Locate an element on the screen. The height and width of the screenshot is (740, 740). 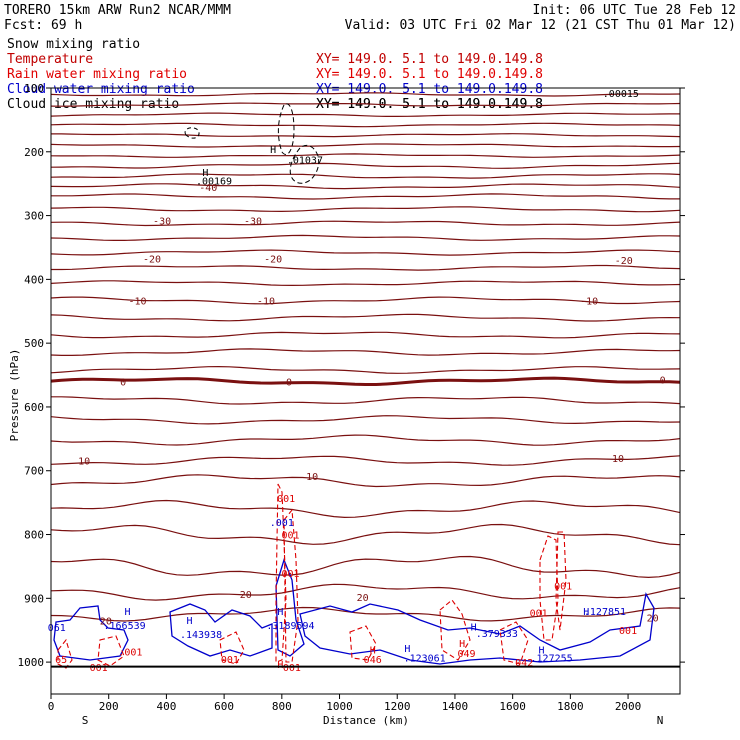
legend-entry: Snow mixing ratio is located at coordinates (73, 44).